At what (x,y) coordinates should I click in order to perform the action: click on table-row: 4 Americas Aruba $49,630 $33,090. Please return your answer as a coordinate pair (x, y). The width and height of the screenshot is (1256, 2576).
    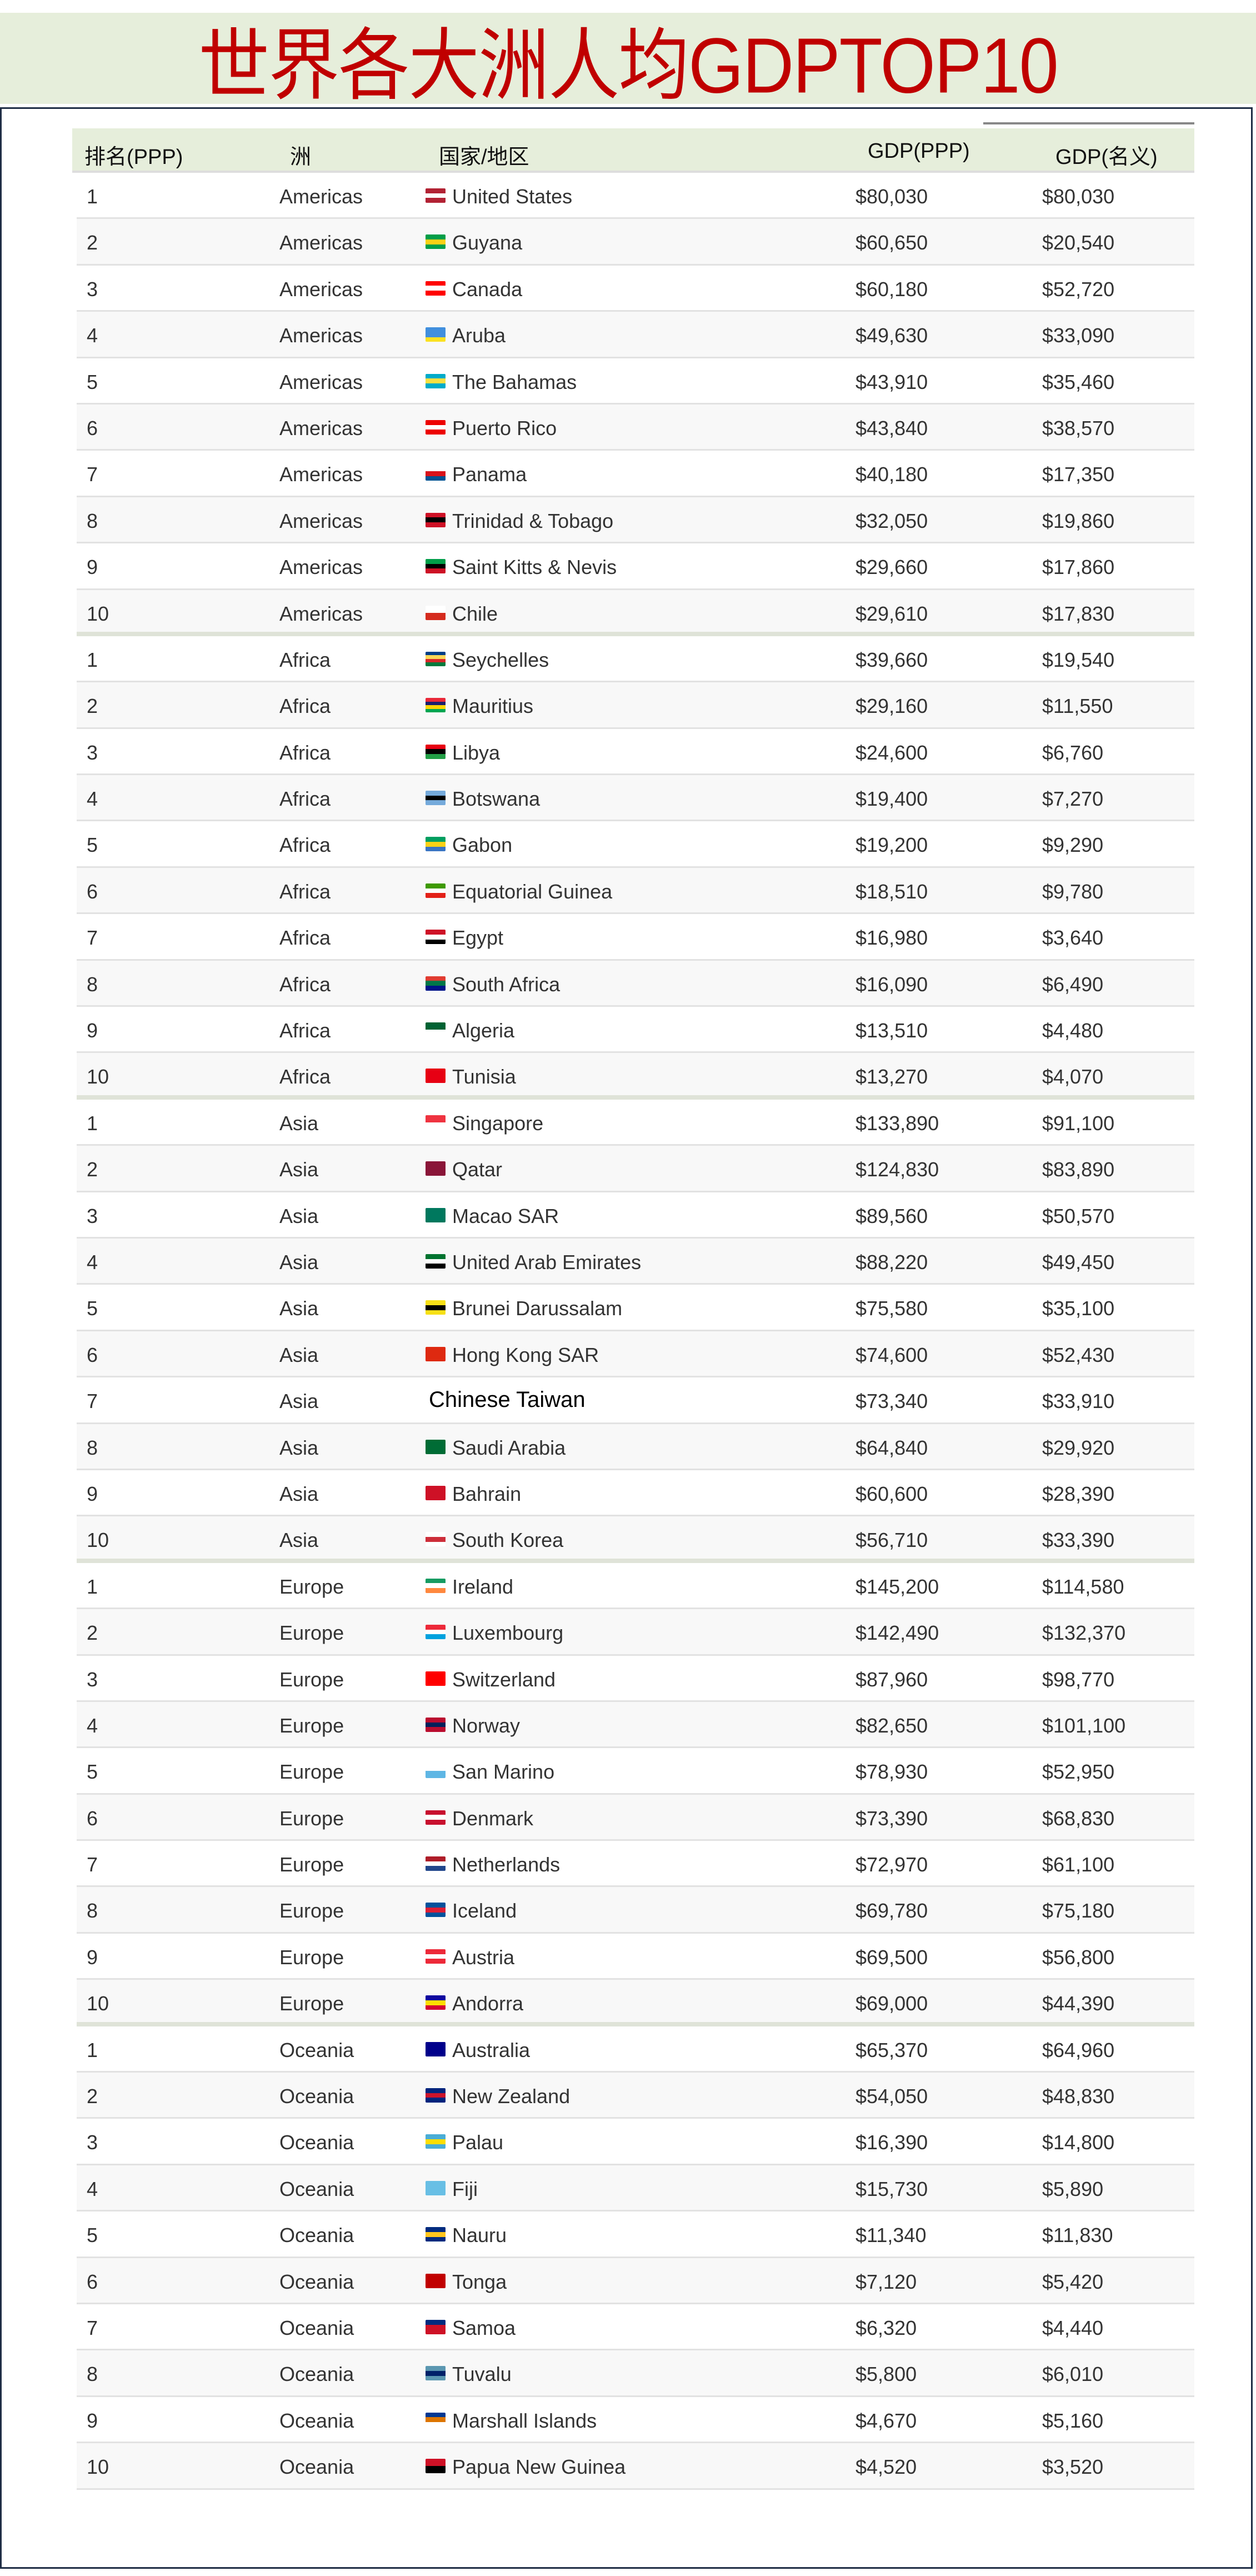
    Looking at the image, I should click on (636, 335).